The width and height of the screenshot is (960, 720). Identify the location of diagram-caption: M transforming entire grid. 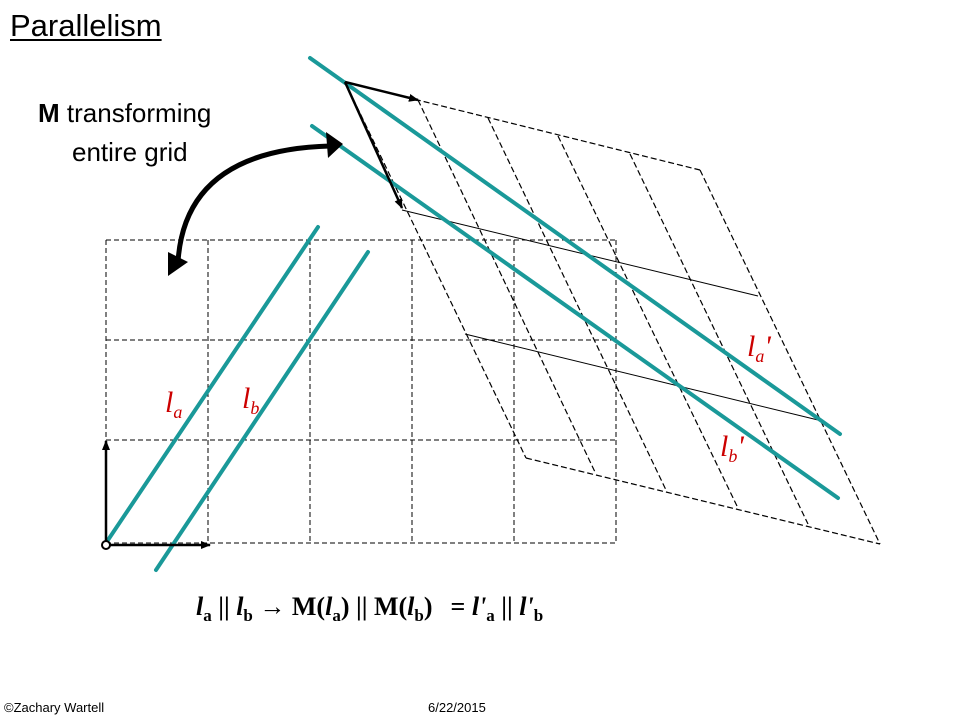
(124, 133).